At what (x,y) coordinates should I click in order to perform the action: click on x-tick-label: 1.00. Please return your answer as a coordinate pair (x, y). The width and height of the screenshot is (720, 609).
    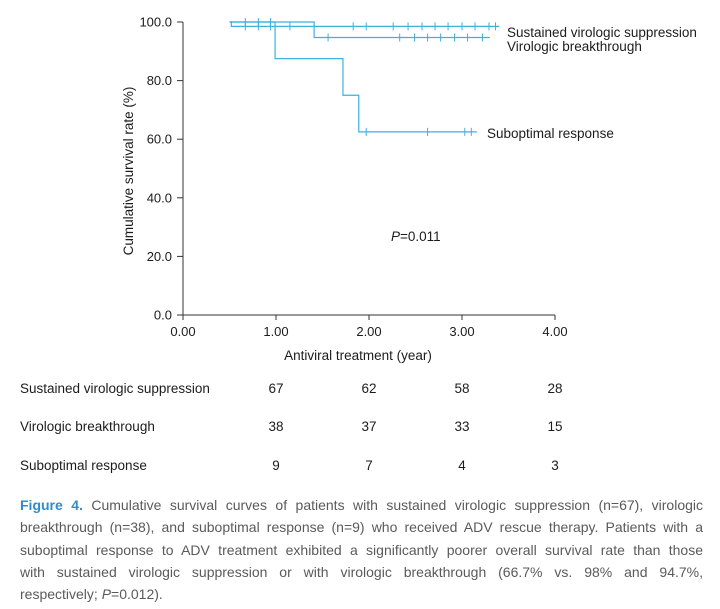
    Looking at the image, I should click on (275, 331).